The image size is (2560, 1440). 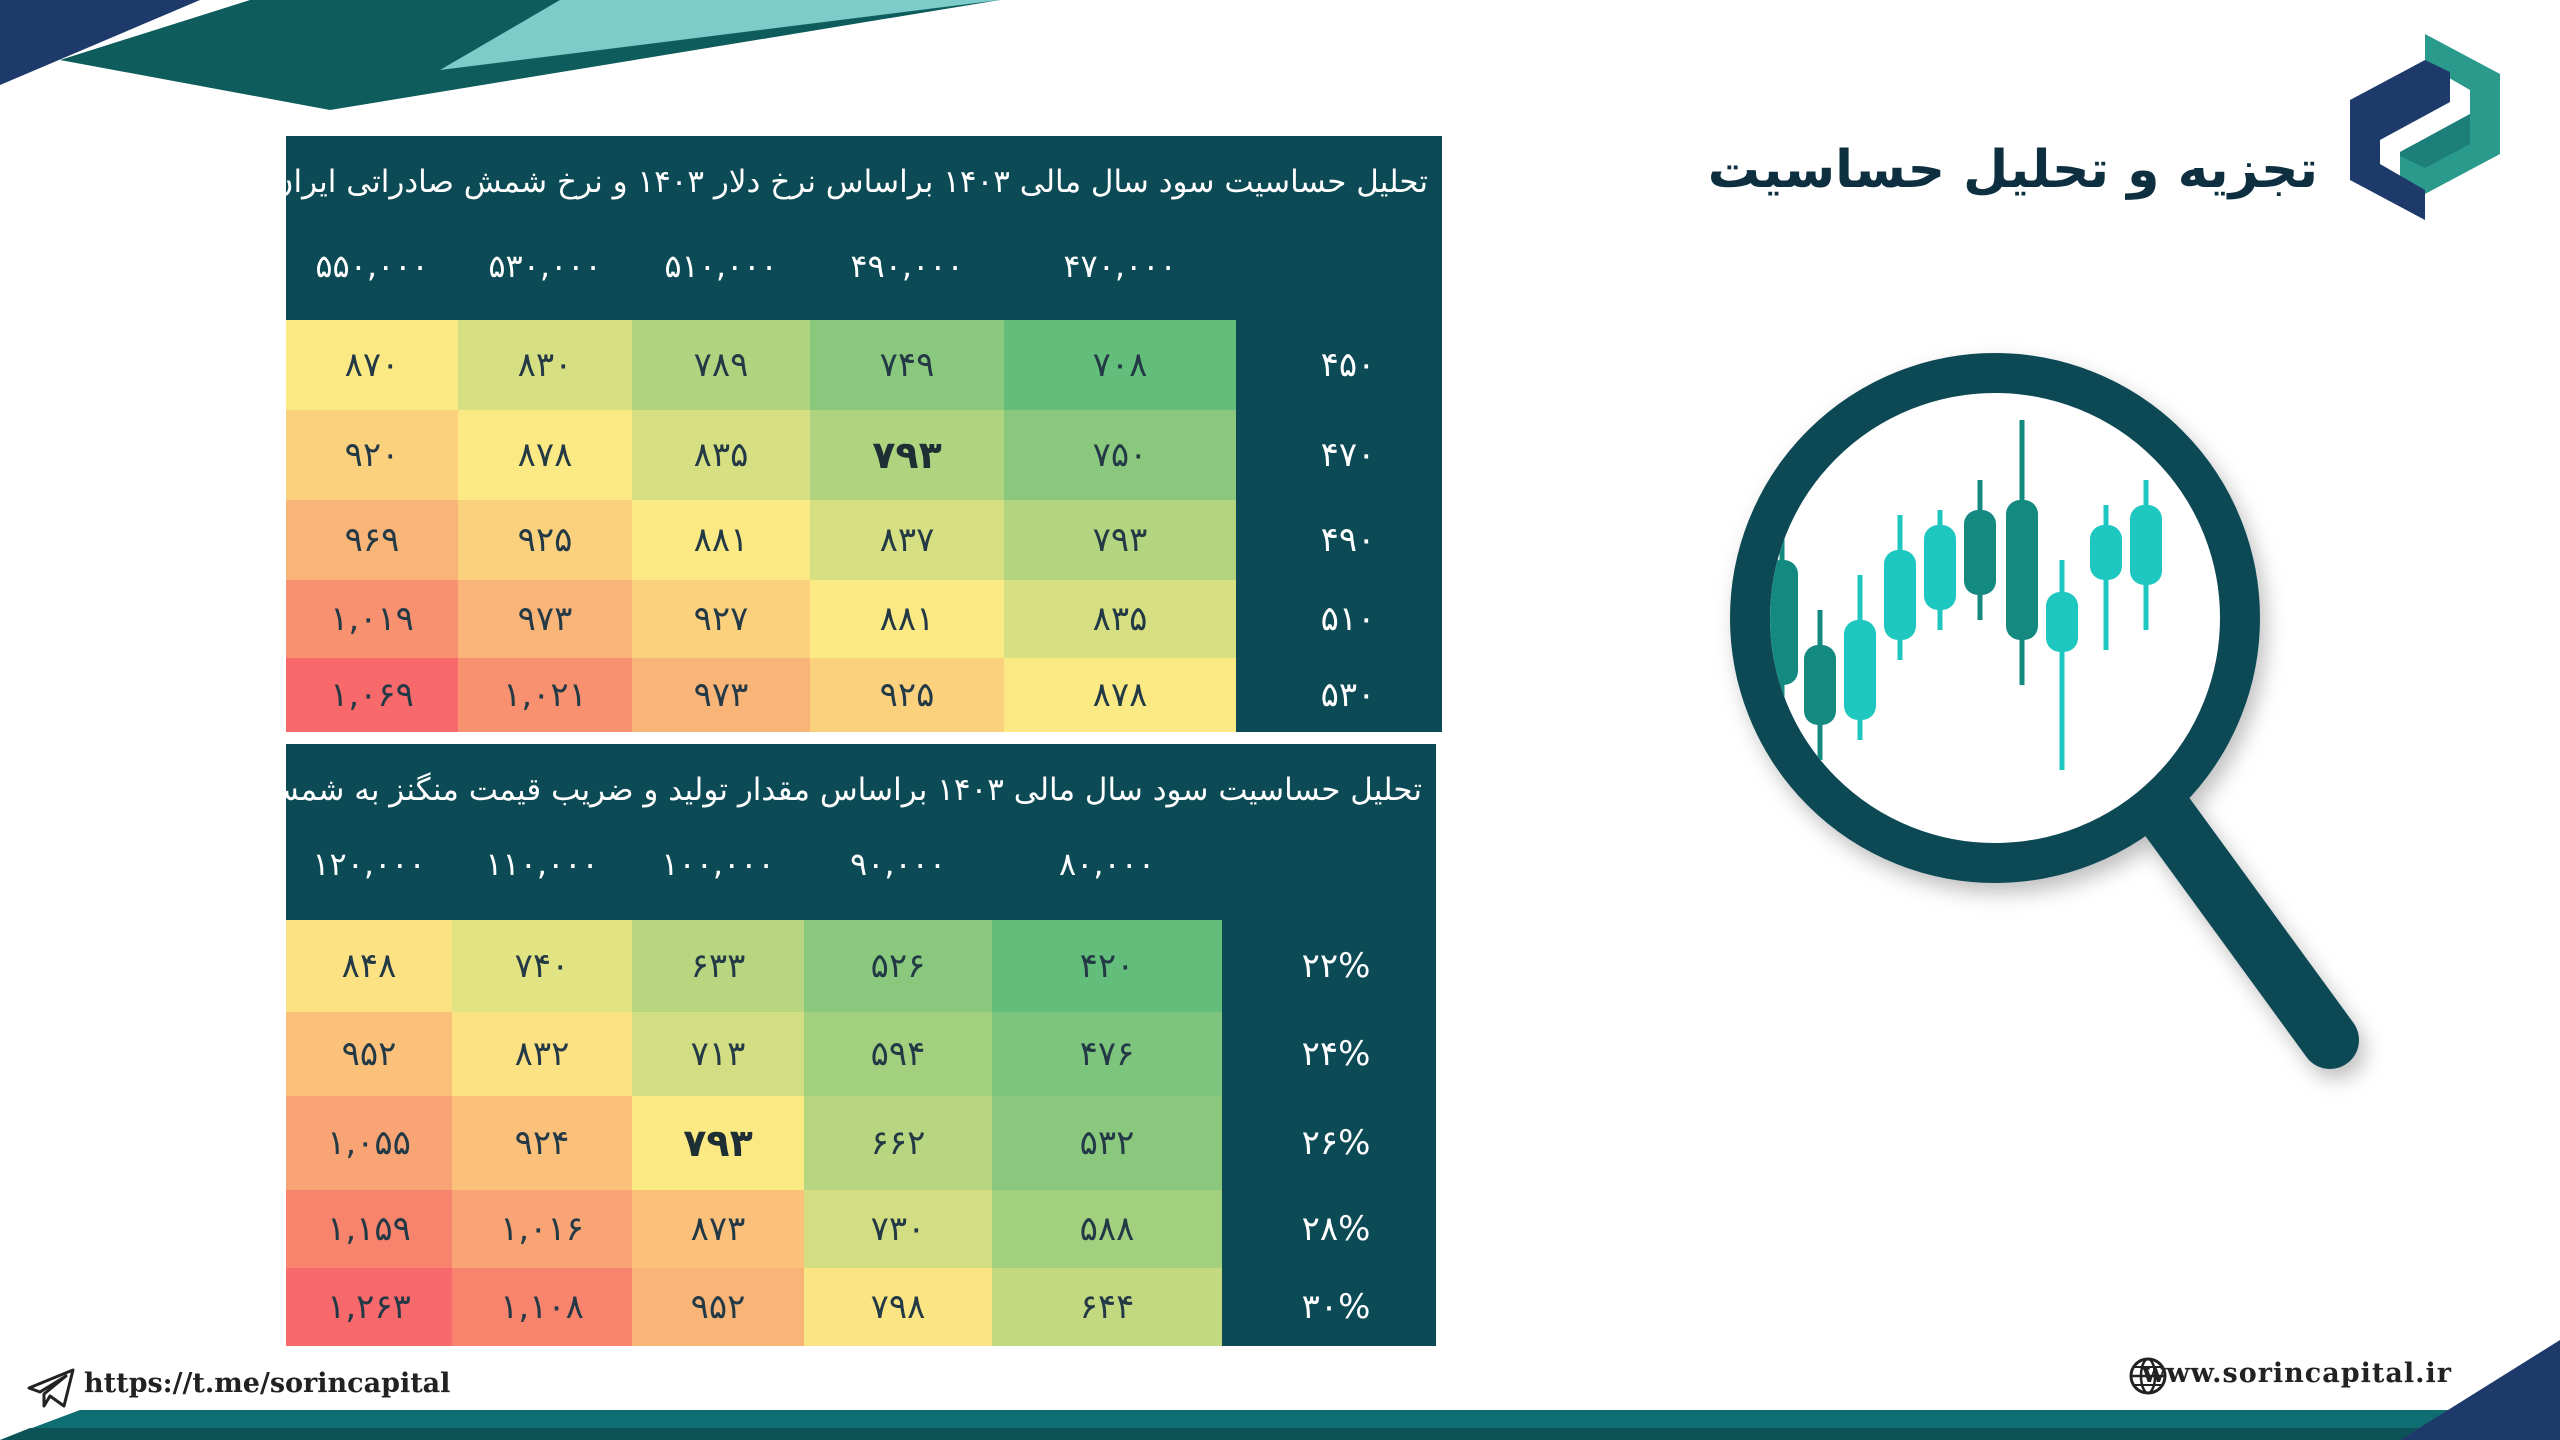 What do you see at coordinates (1120, 455) in the screenshot?
I see `table-cell: ۷۵۰` at bounding box center [1120, 455].